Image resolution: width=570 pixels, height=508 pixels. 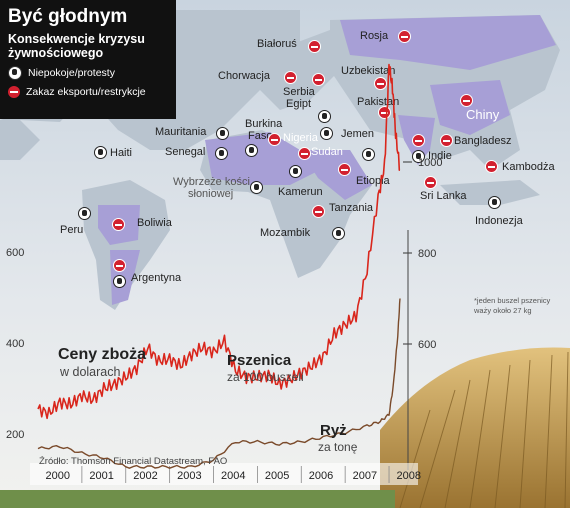 I want to click on label-argentyna: Argentyna, so click(x=156, y=278).